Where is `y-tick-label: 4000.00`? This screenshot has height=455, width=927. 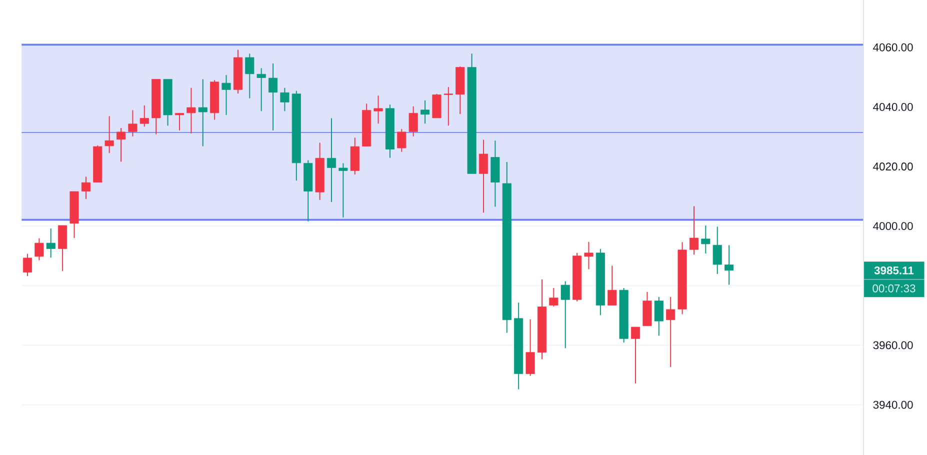
y-tick-label: 4000.00 is located at coordinates (893, 226).